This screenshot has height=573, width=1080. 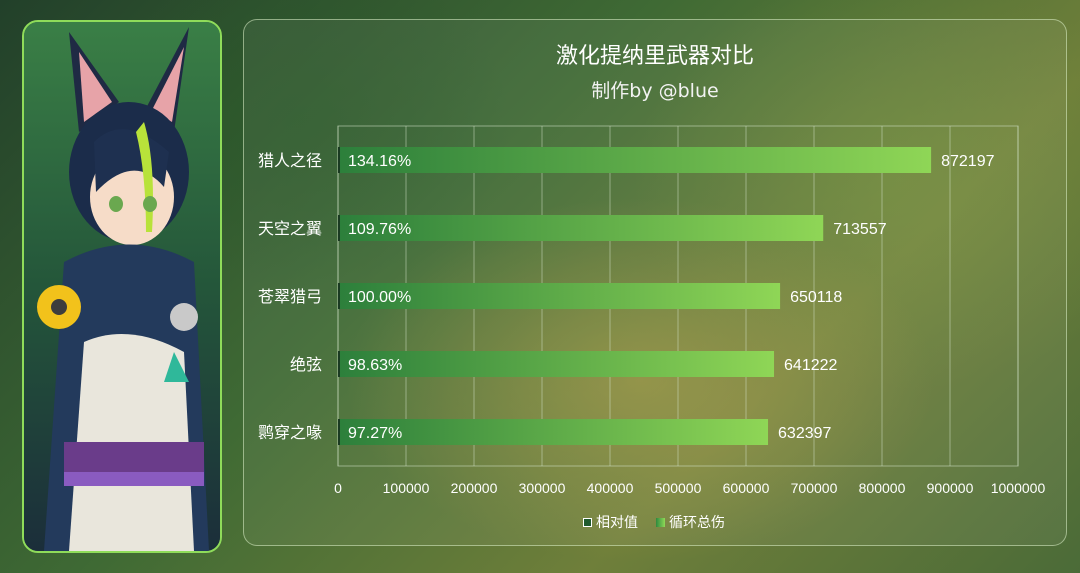 What do you see at coordinates (290, 296) in the screenshot?
I see `category-label: 苍翠猎弓` at bounding box center [290, 296].